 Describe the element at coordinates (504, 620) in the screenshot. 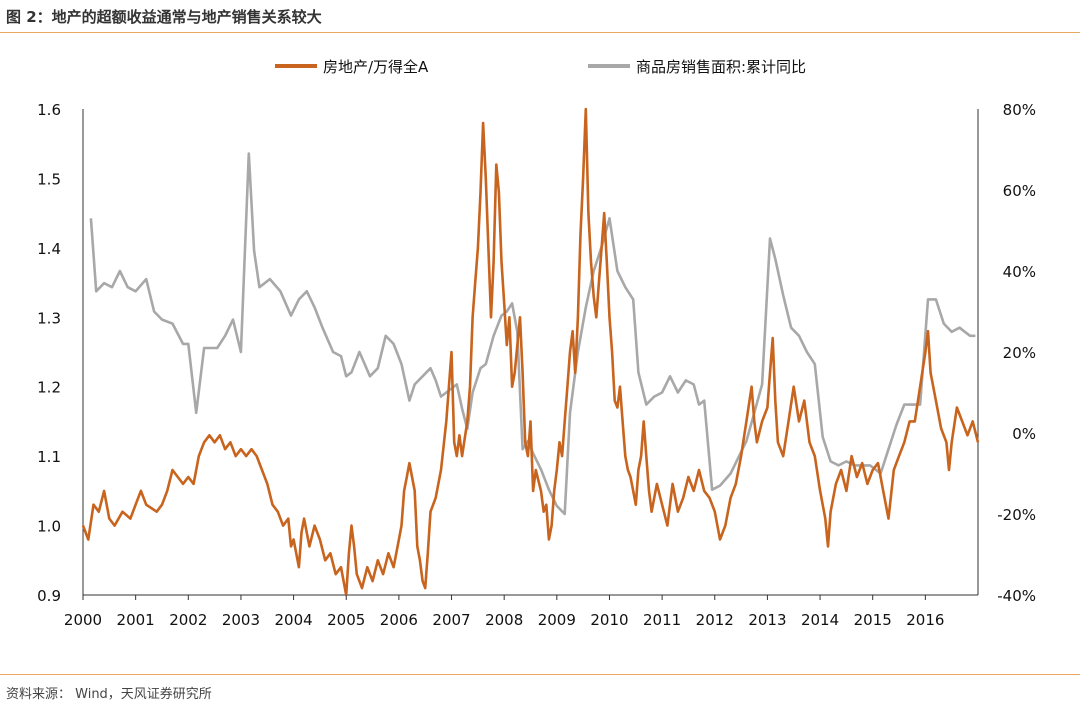

I see `x-tick-label: 2008` at that location.